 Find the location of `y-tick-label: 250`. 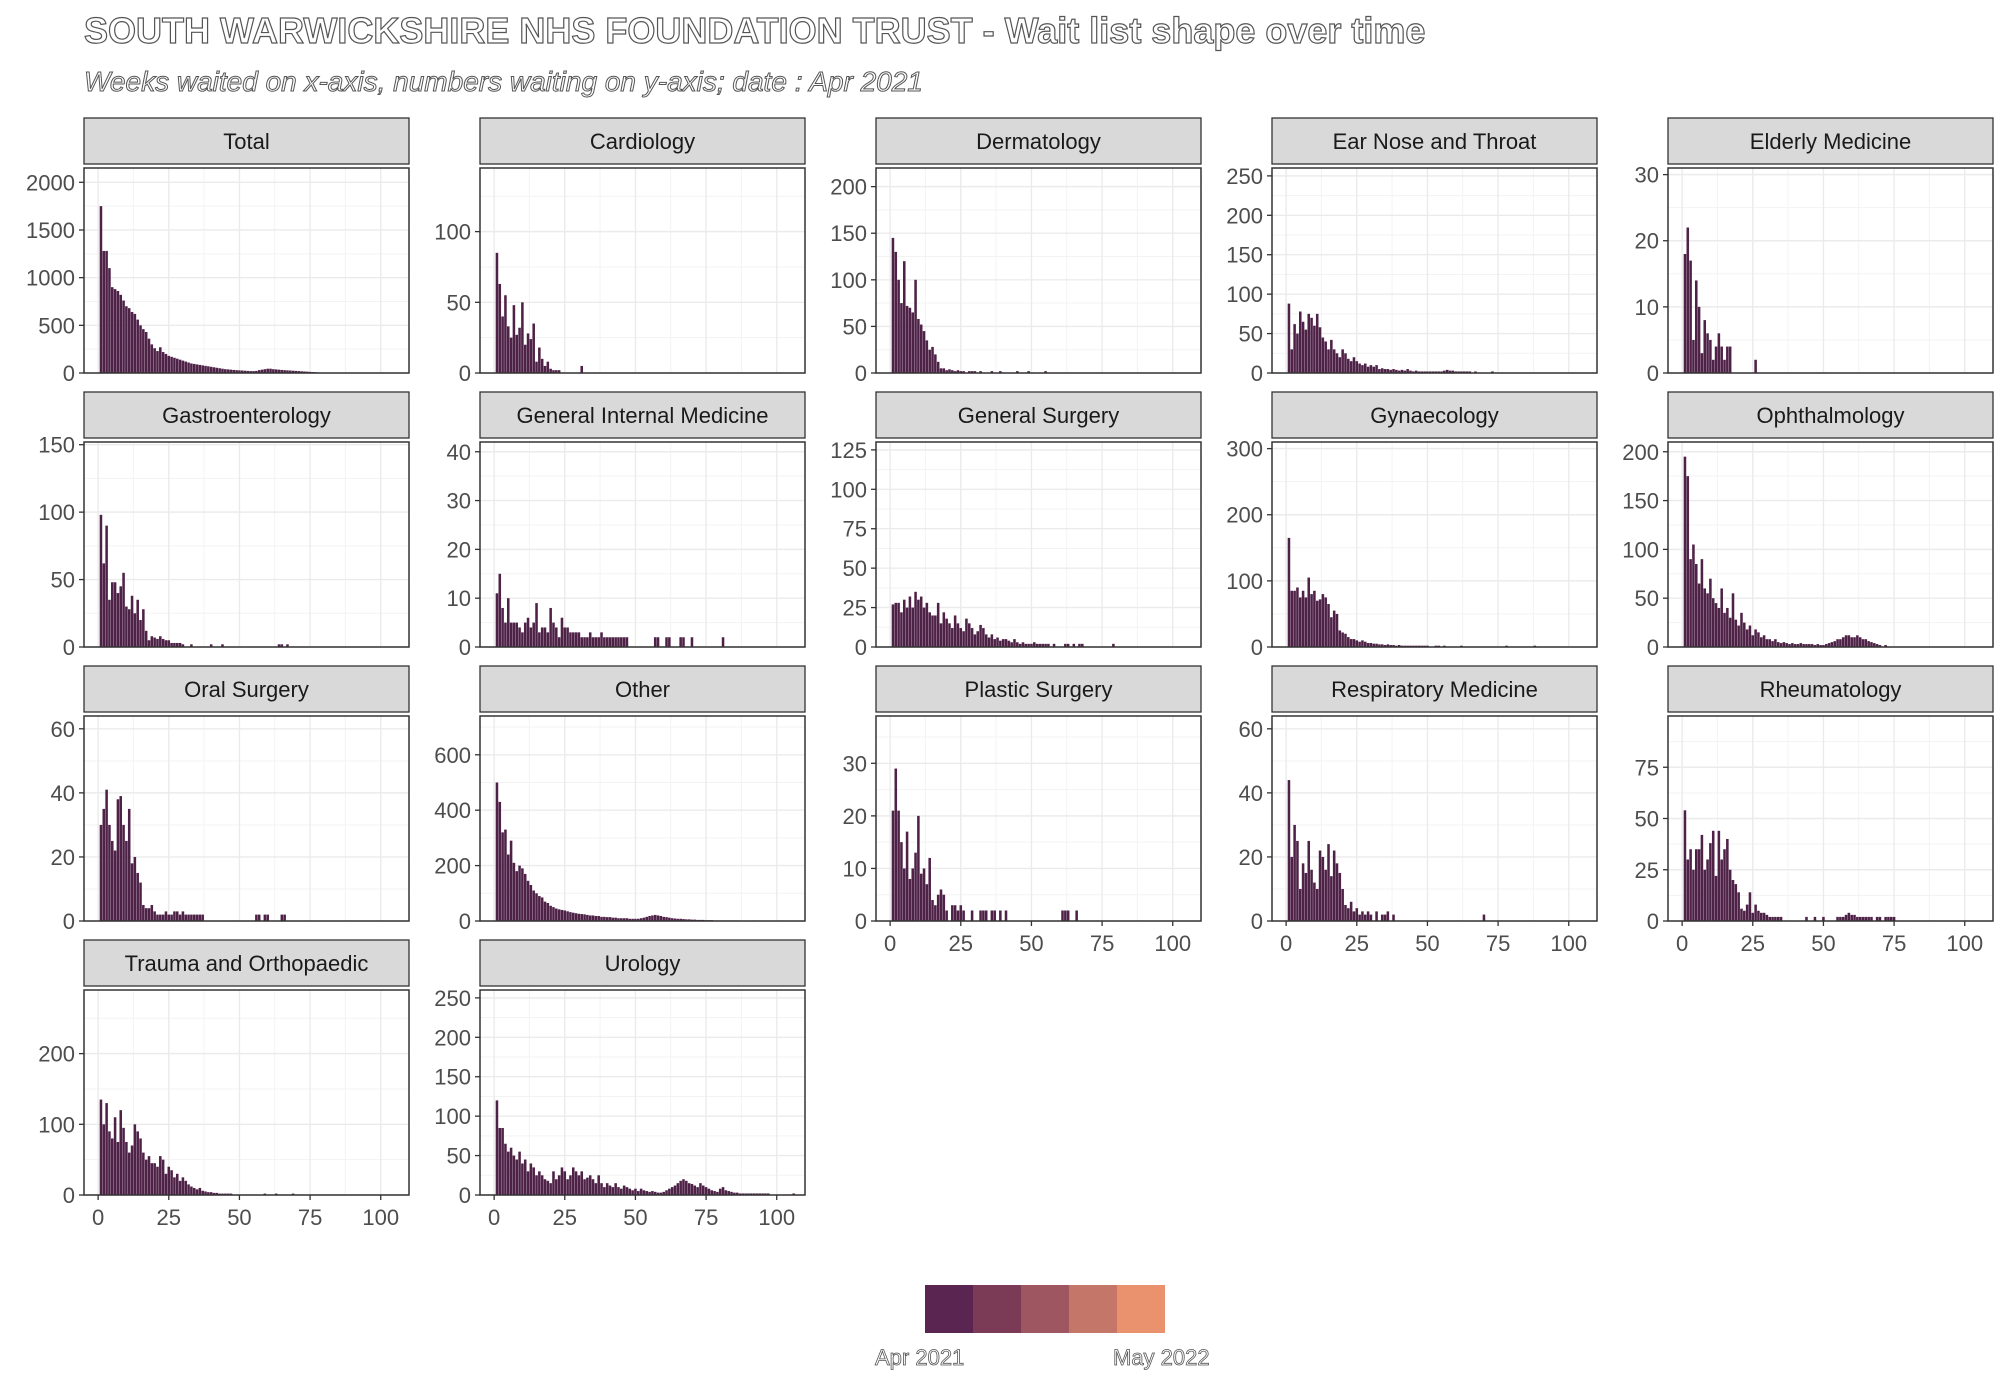

y-tick-label: 250 is located at coordinates (1244, 176).